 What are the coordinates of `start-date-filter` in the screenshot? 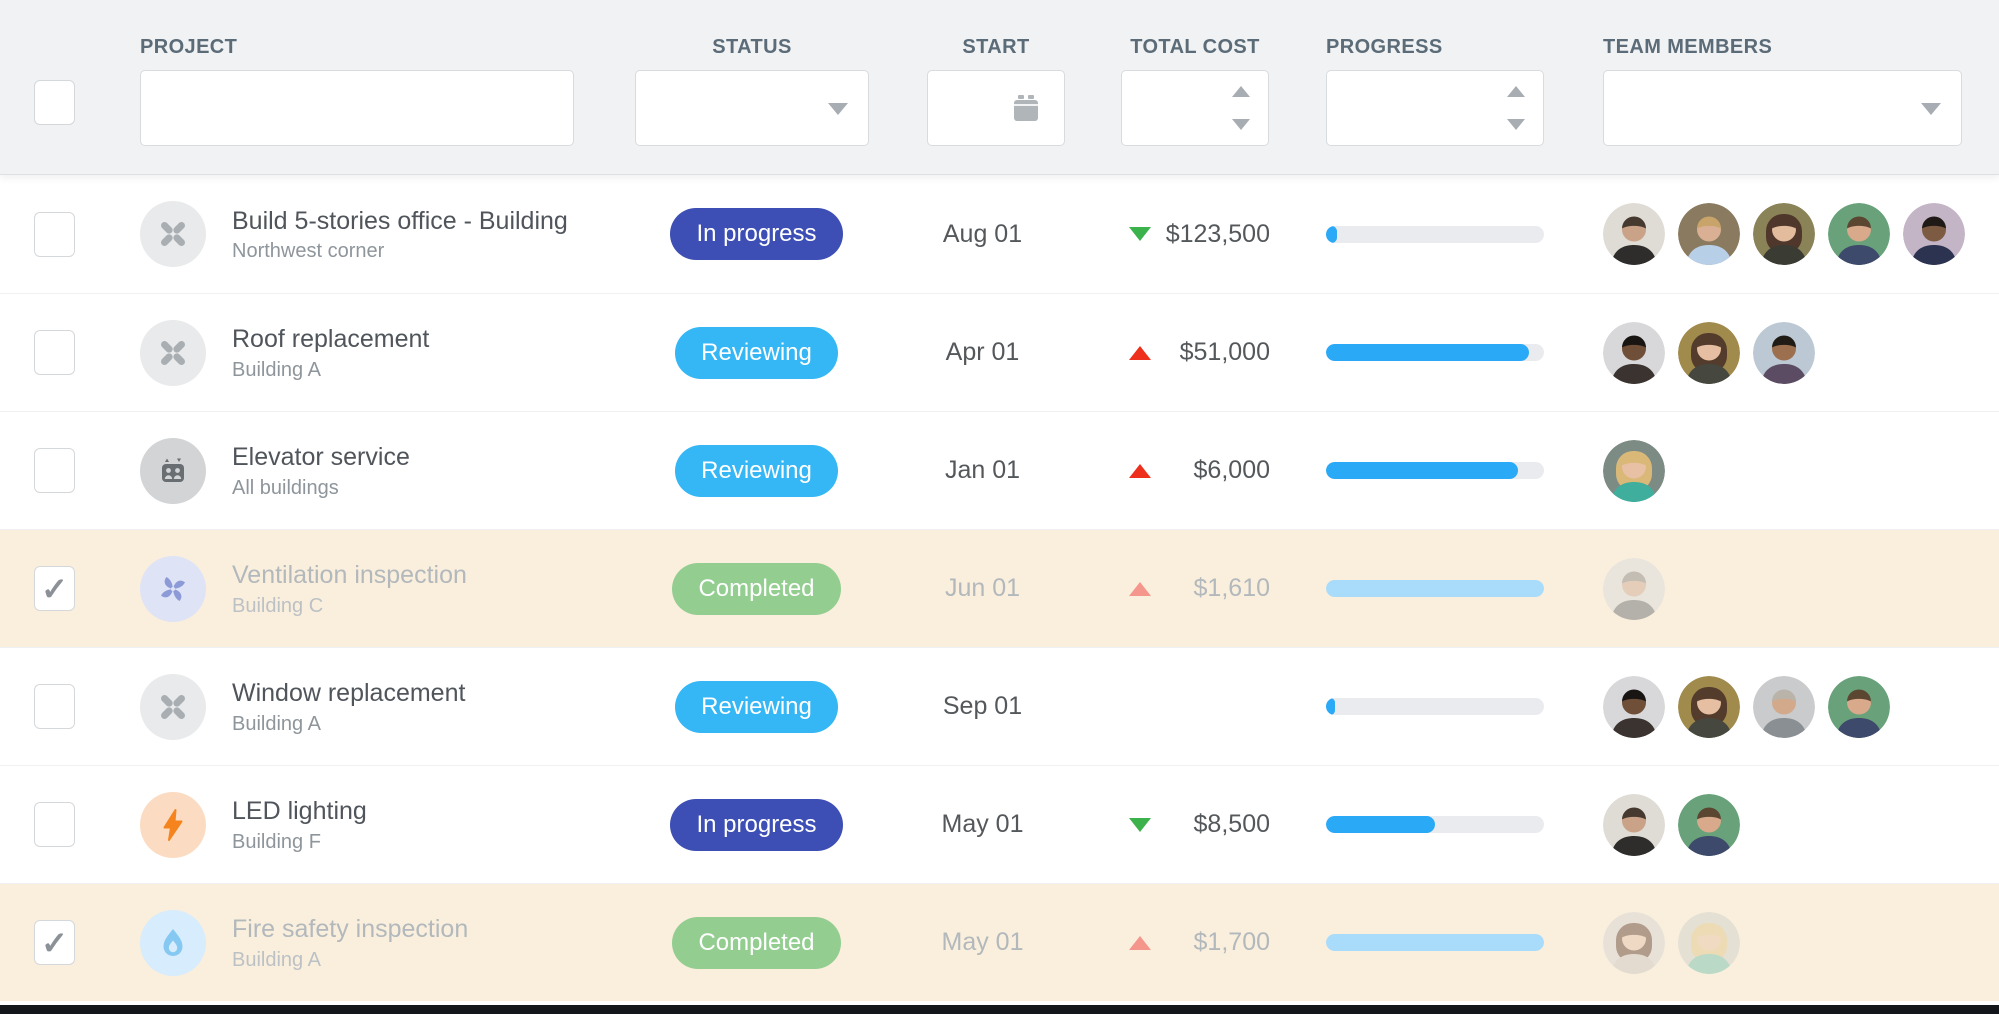 It's located at (996, 108).